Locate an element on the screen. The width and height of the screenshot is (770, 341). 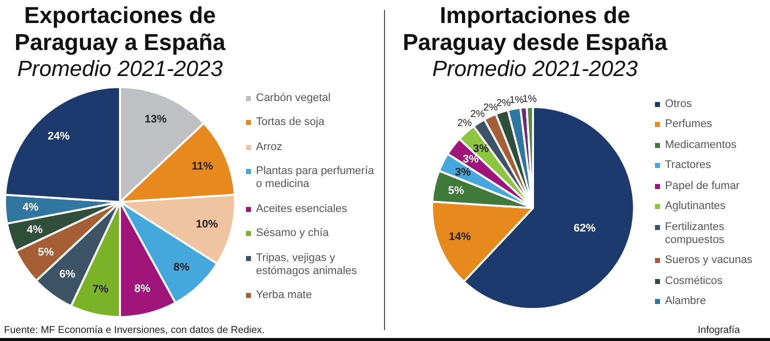
data-label: 14% is located at coordinates (459, 237).